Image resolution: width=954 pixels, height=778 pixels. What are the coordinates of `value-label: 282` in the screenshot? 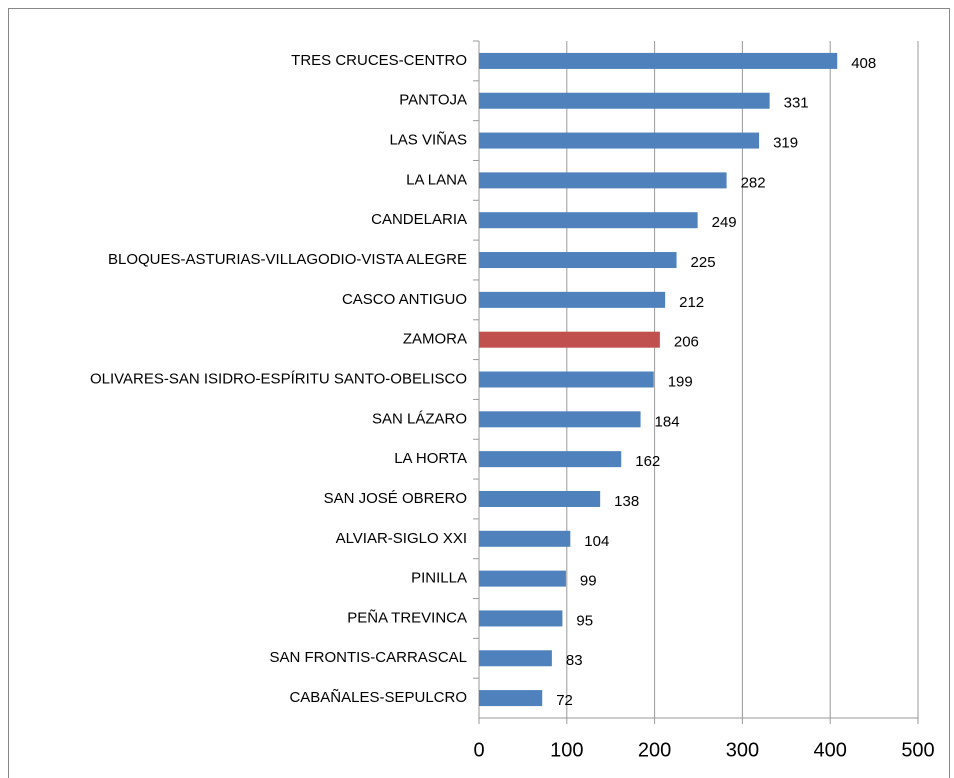 It's located at (753, 182).